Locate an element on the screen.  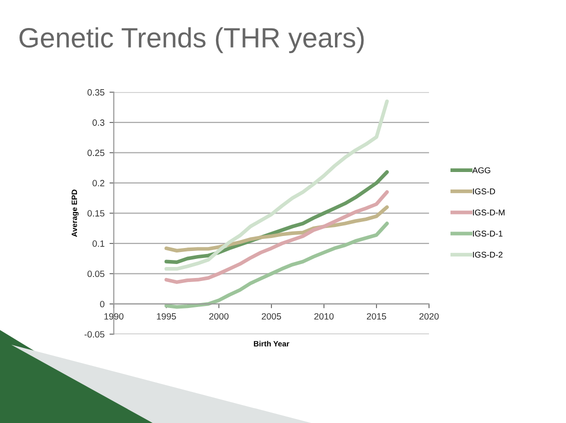
y-tick-label: -0.05 is located at coordinates (94, 334).